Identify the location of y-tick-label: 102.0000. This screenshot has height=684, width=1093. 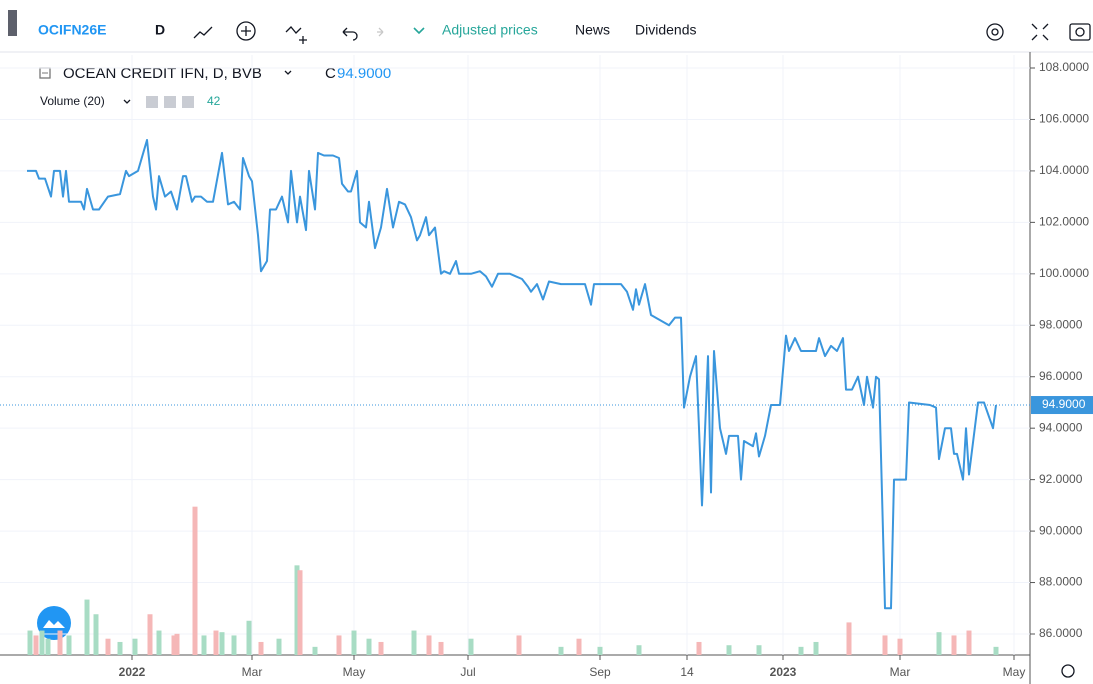
(1064, 222).